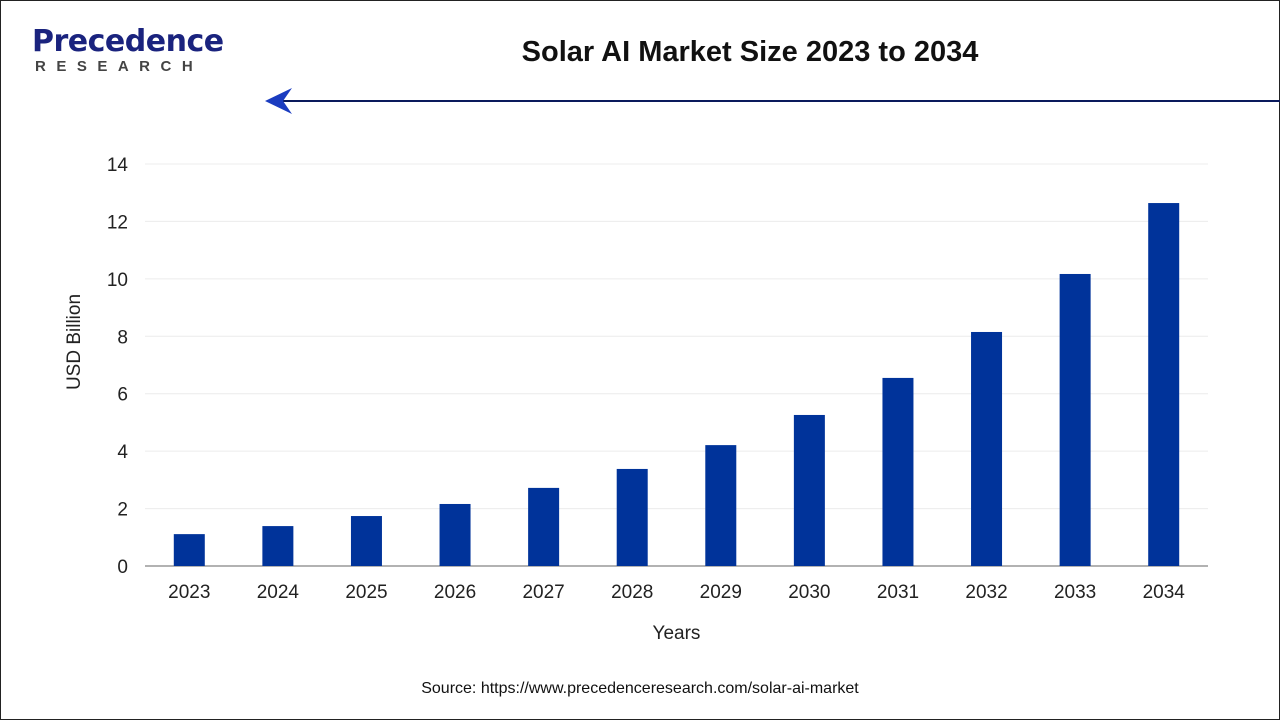 Image resolution: width=1280 pixels, height=720 pixels. What do you see at coordinates (122, 567) in the screenshot?
I see `y-tick-label: 0` at bounding box center [122, 567].